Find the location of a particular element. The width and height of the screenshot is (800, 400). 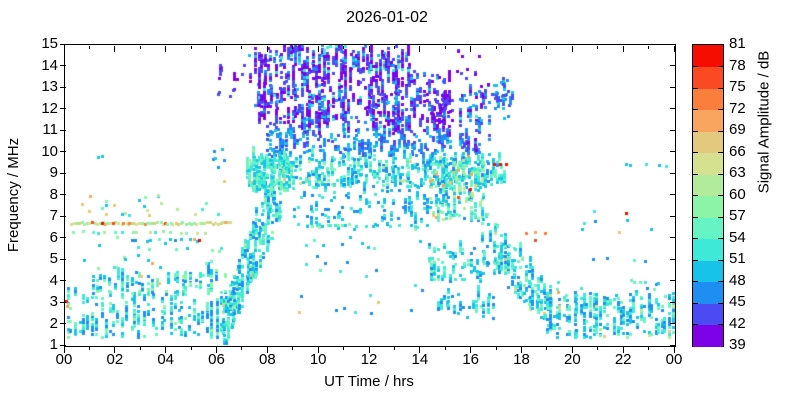

y-tick-label: 6 is located at coordinates (53, 237).